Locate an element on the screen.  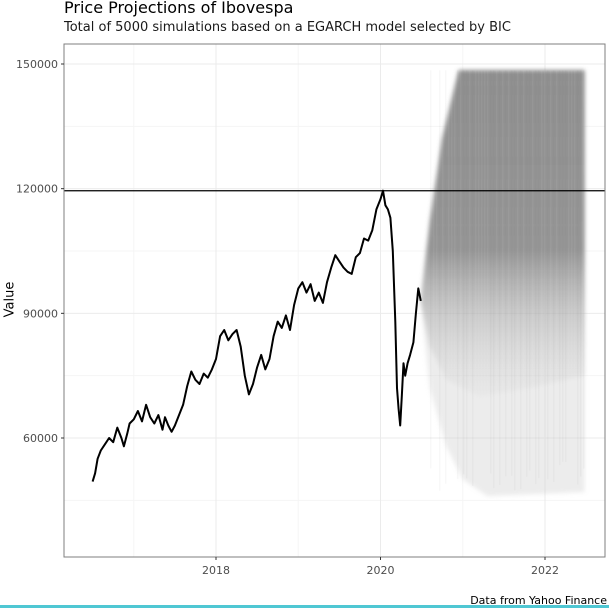
x-tick-label: 2020 is located at coordinates (381, 570).